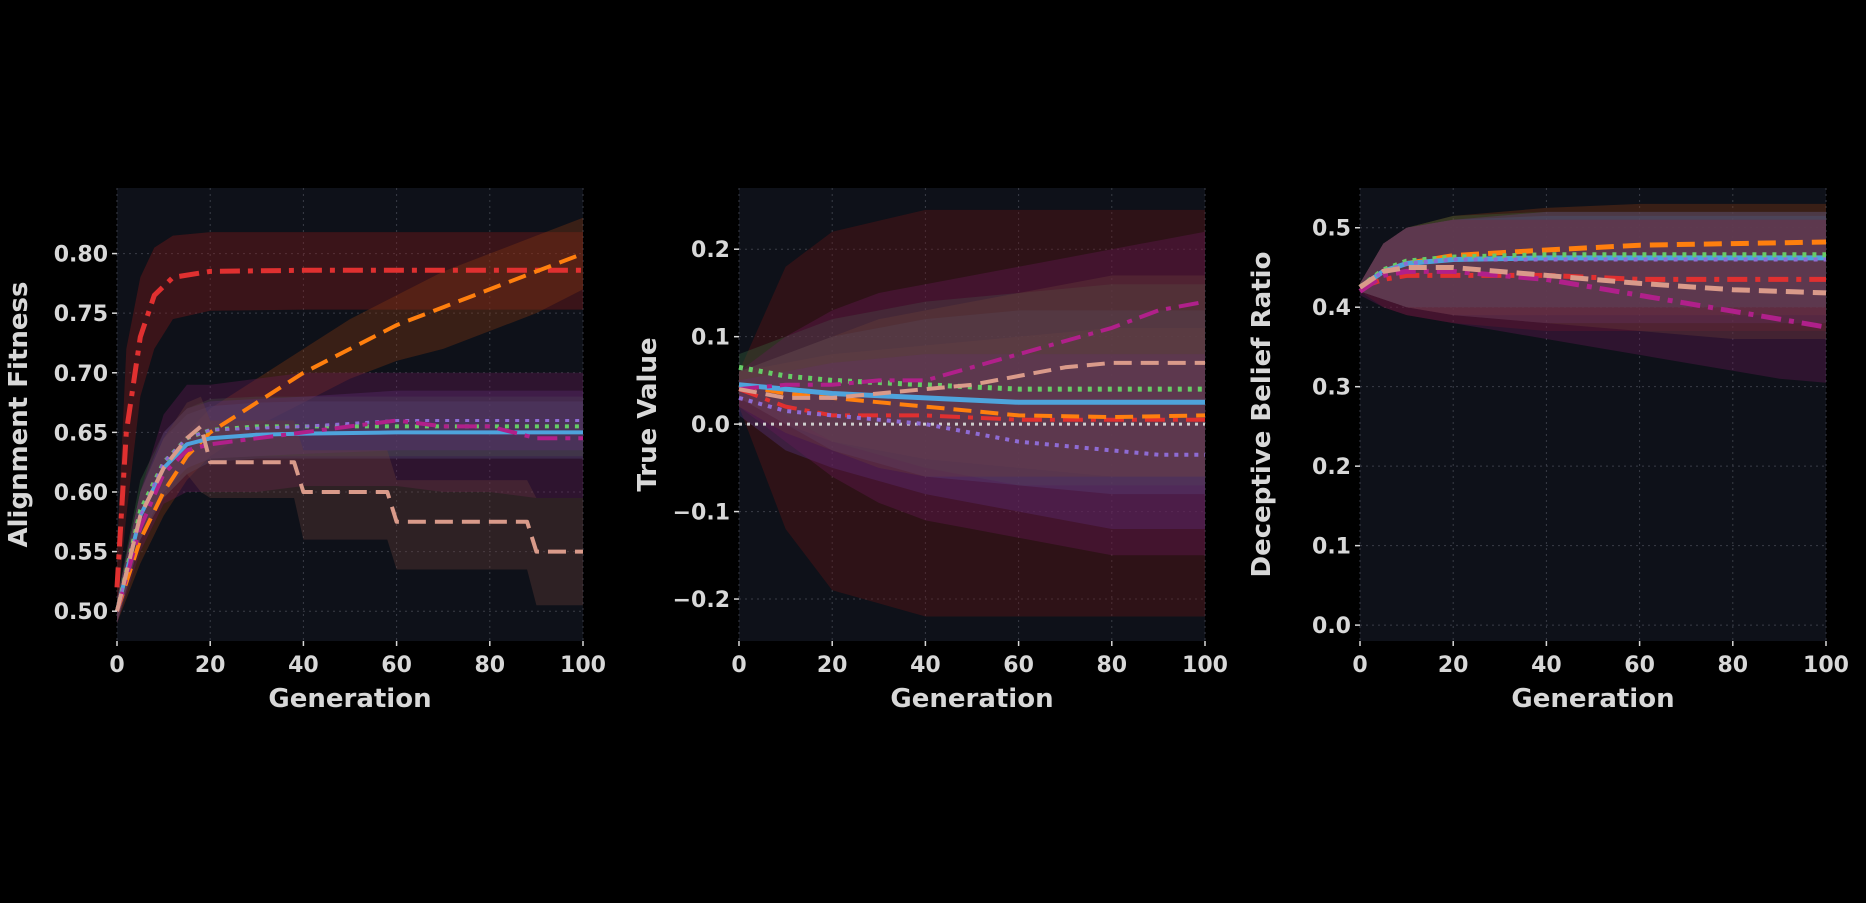 The height and width of the screenshot is (903, 1866). What do you see at coordinates (81, 374) in the screenshot?
I see `y-tick-label: 0.70` at bounding box center [81, 374].